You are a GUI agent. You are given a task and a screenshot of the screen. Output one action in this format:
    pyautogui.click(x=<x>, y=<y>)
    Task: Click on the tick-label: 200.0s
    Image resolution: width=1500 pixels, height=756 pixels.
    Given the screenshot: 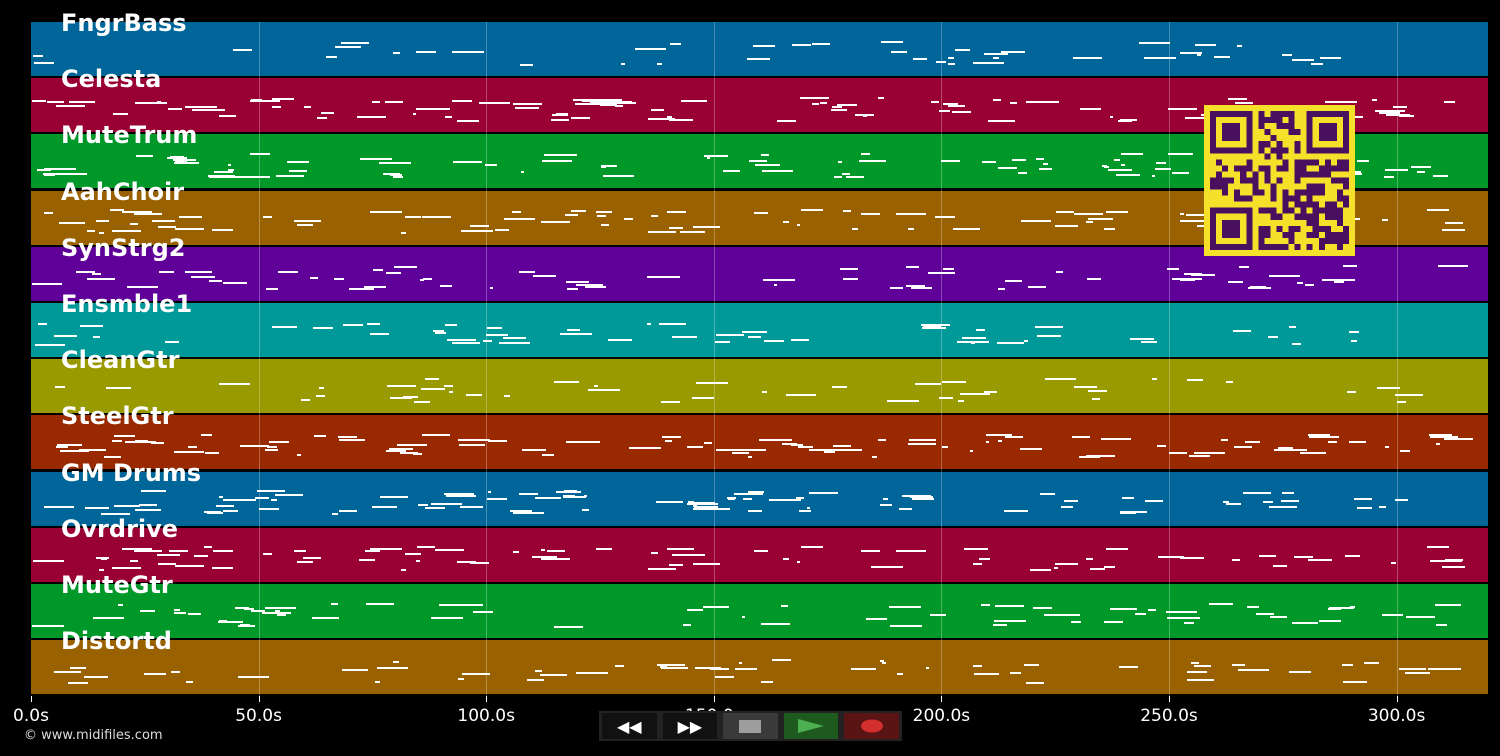 What is the action you would take?
    pyautogui.click(x=941, y=716)
    